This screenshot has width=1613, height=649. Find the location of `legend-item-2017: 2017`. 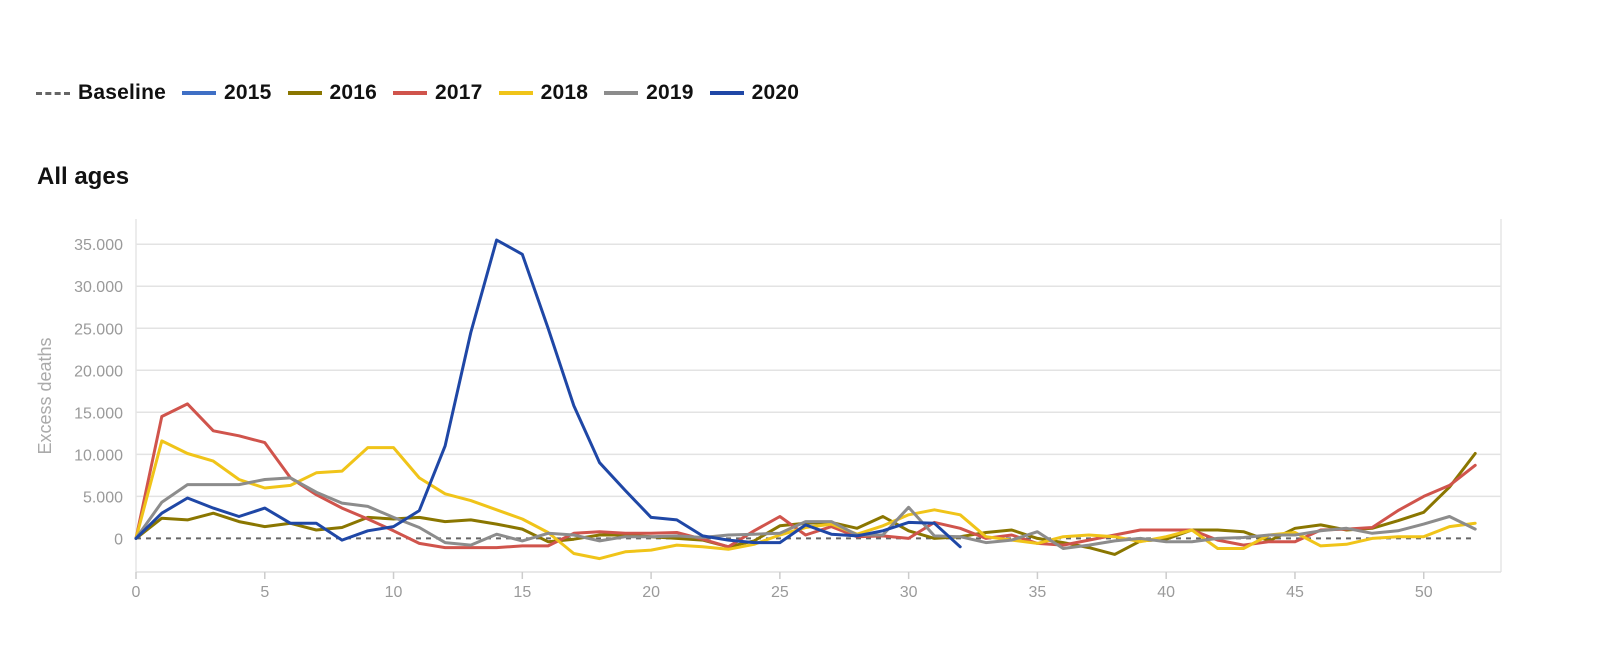

legend-item-2017: 2017 is located at coordinates (438, 93).